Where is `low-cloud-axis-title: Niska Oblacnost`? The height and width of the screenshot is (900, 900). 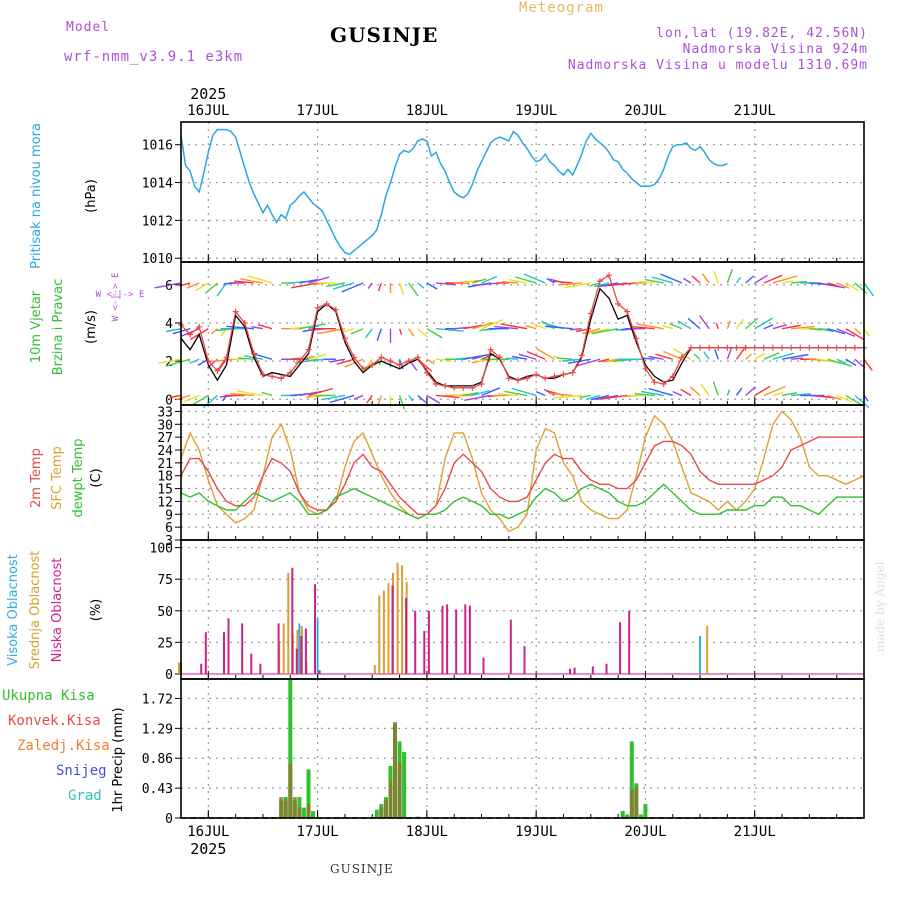 low-cloud-axis-title: Niska Oblacnost is located at coordinates (57, 610).